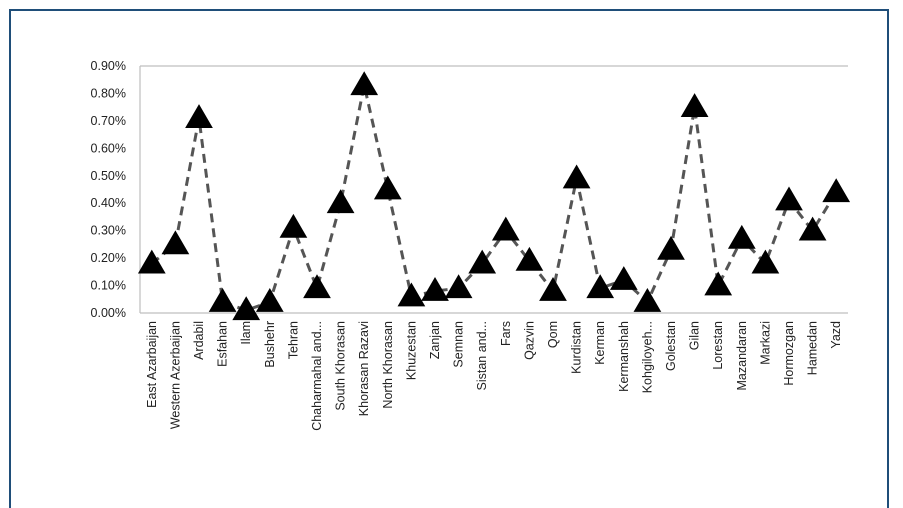  I want to click on x-tick-label: Tehran, so click(293, 340).